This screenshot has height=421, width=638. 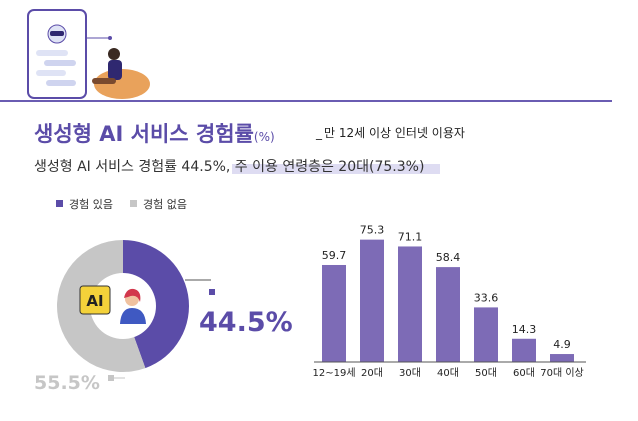 What do you see at coordinates (67, 383) in the screenshot?
I see `data-label-no: 55.5%` at bounding box center [67, 383].